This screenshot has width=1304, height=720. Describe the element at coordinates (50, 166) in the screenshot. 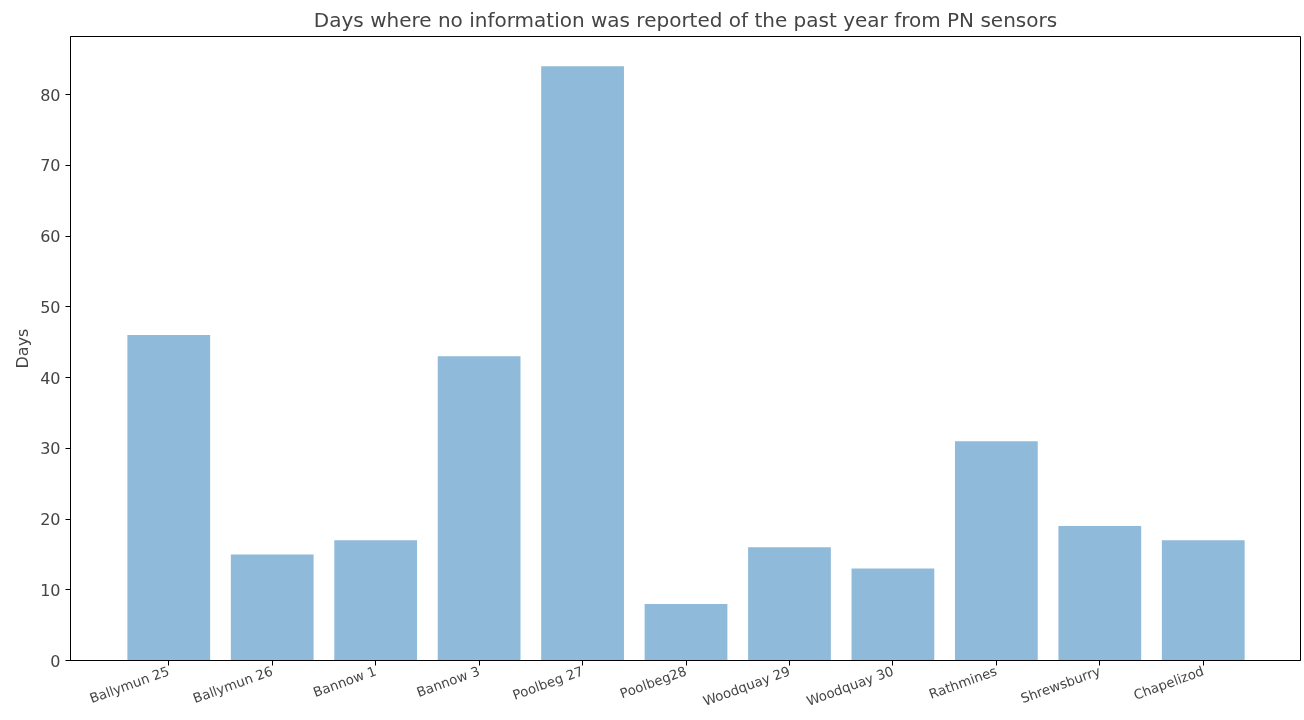

I see `y-tick-label: 70` at that location.